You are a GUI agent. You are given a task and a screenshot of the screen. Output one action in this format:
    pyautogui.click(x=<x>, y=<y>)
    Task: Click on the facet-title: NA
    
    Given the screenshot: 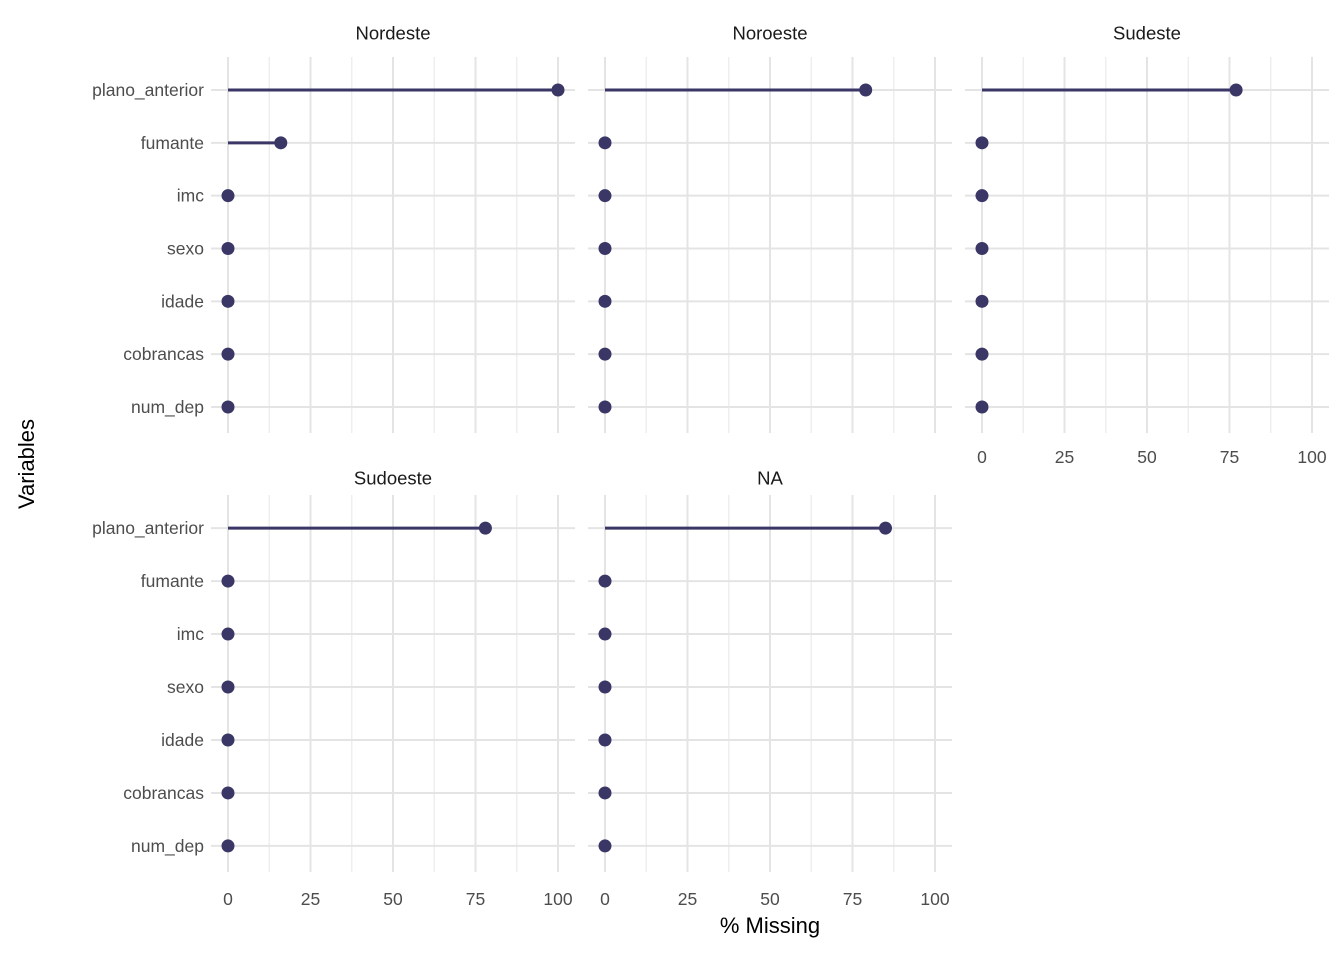 What is the action you would take?
    pyautogui.click(x=770, y=478)
    